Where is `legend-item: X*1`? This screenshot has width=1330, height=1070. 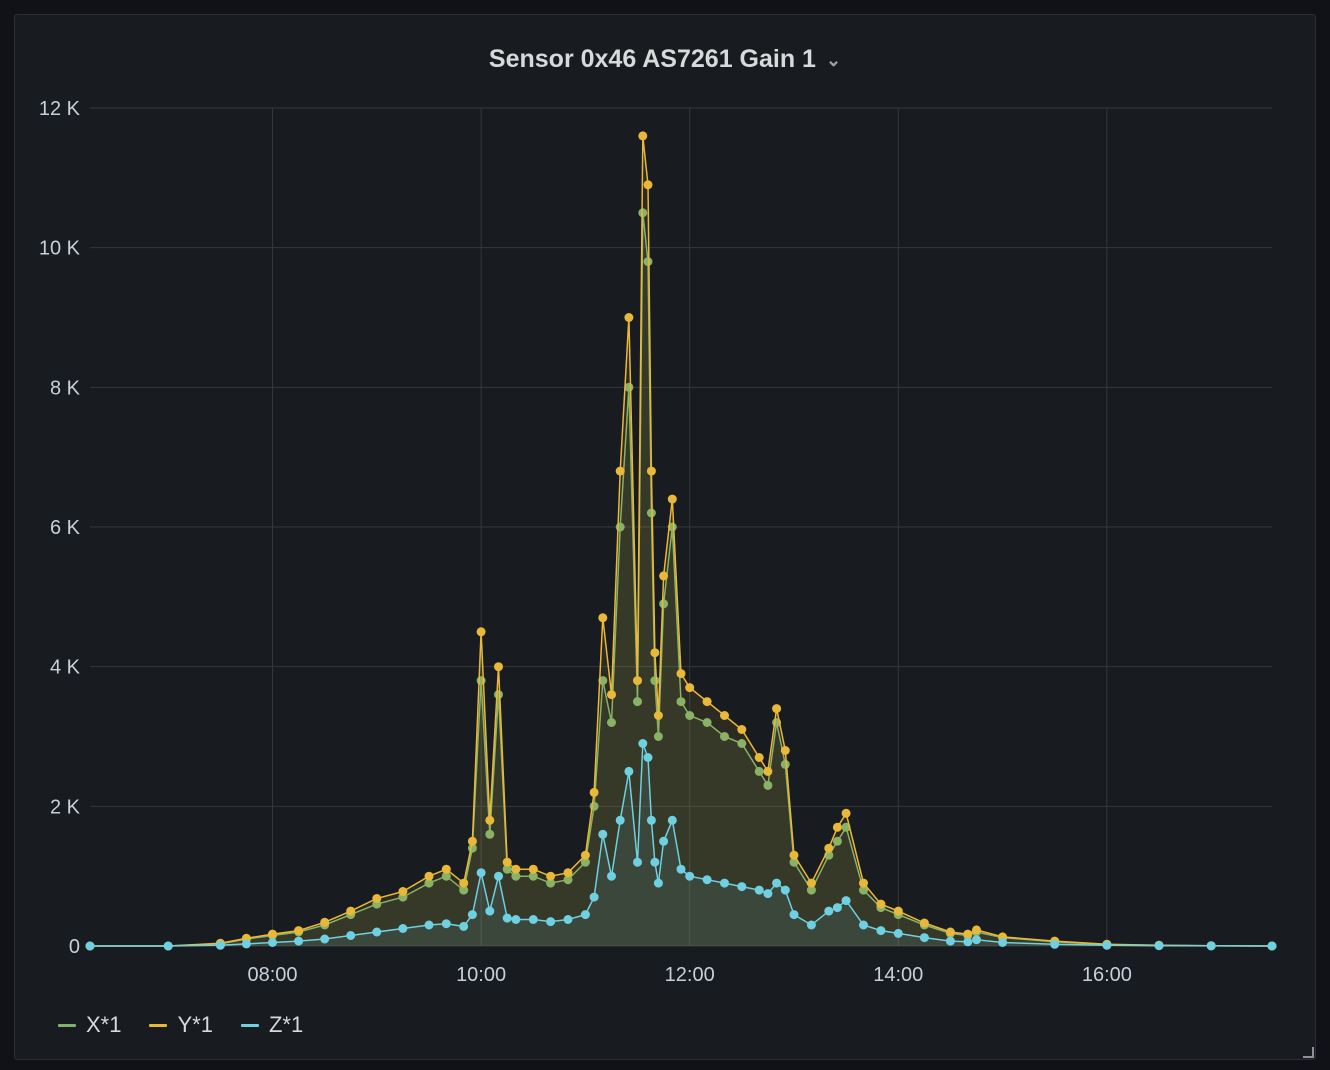 legend-item: X*1 is located at coordinates (89, 1025).